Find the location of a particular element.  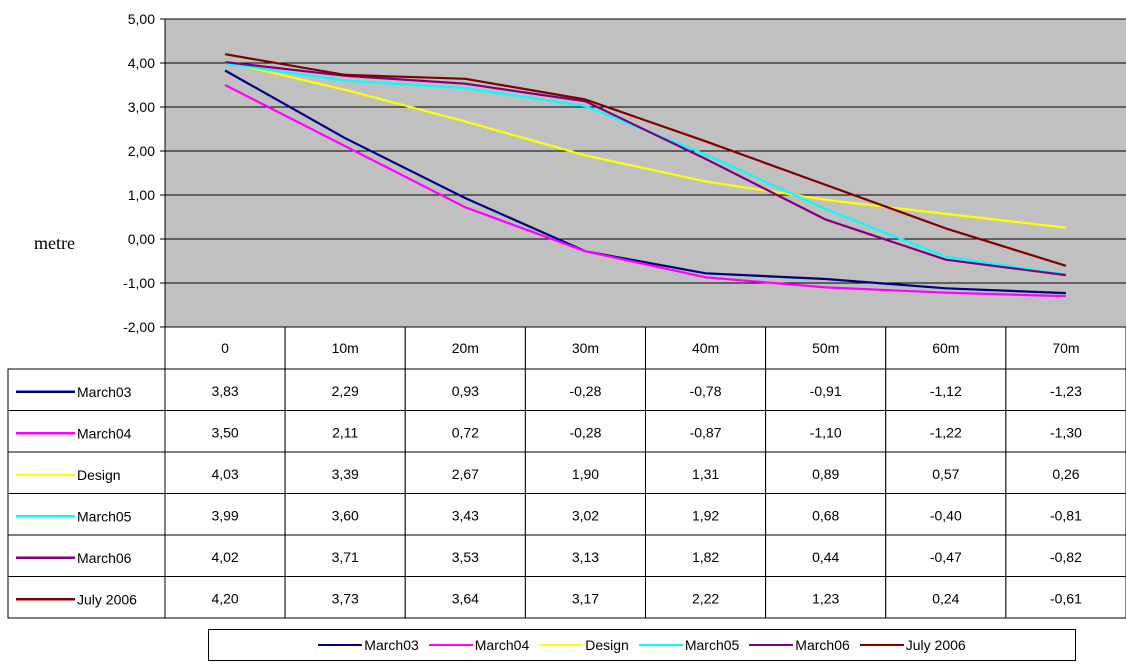

table-series-name: March03 is located at coordinates (104, 392).